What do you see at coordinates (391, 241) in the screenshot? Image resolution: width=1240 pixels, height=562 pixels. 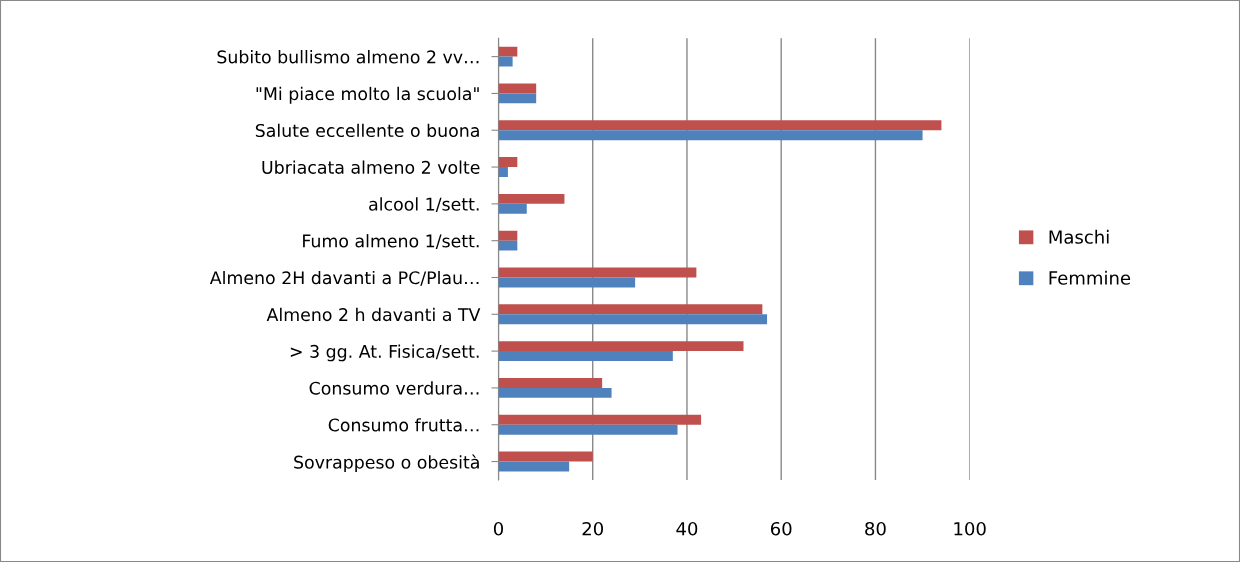 I see `y-tick-label: Fumo almeno 1/sett.` at bounding box center [391, 241].